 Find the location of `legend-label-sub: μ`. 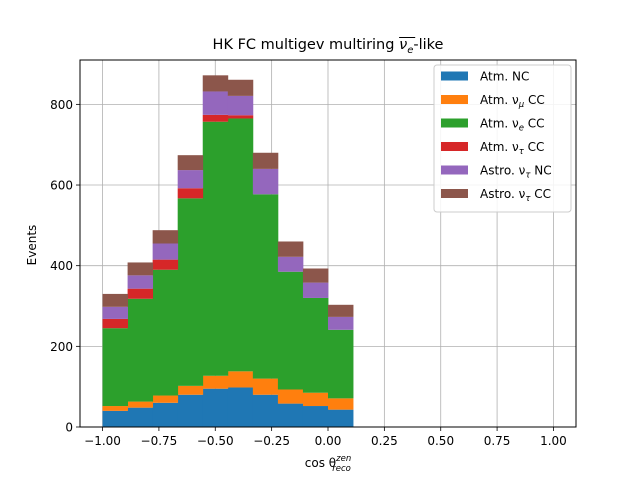

legend-label-sub: μ is located at coordinates (521, 105).